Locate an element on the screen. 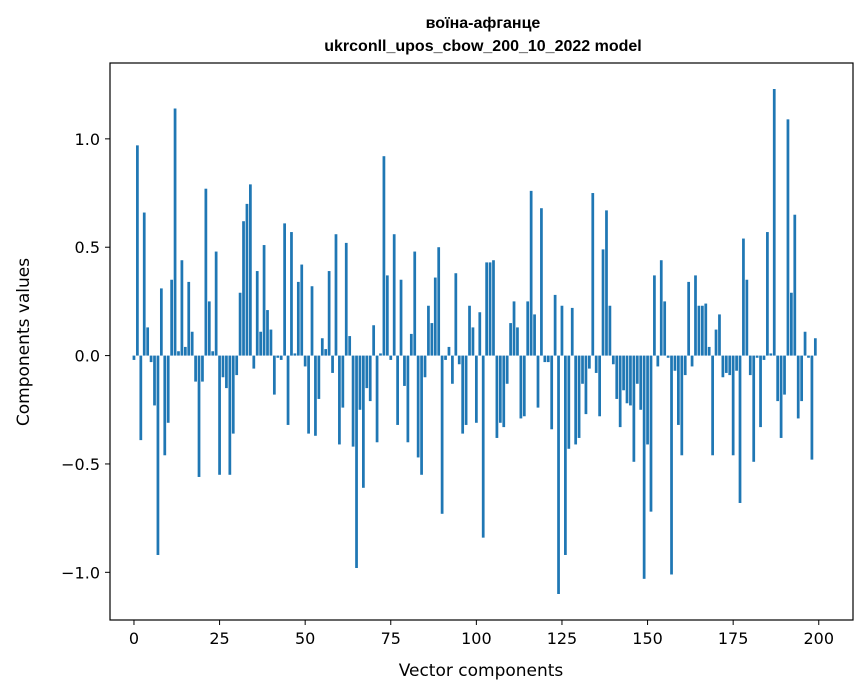 This screenshot has width=867, height=696. x-tick-label: 150 is located at coordinates (647, 638).